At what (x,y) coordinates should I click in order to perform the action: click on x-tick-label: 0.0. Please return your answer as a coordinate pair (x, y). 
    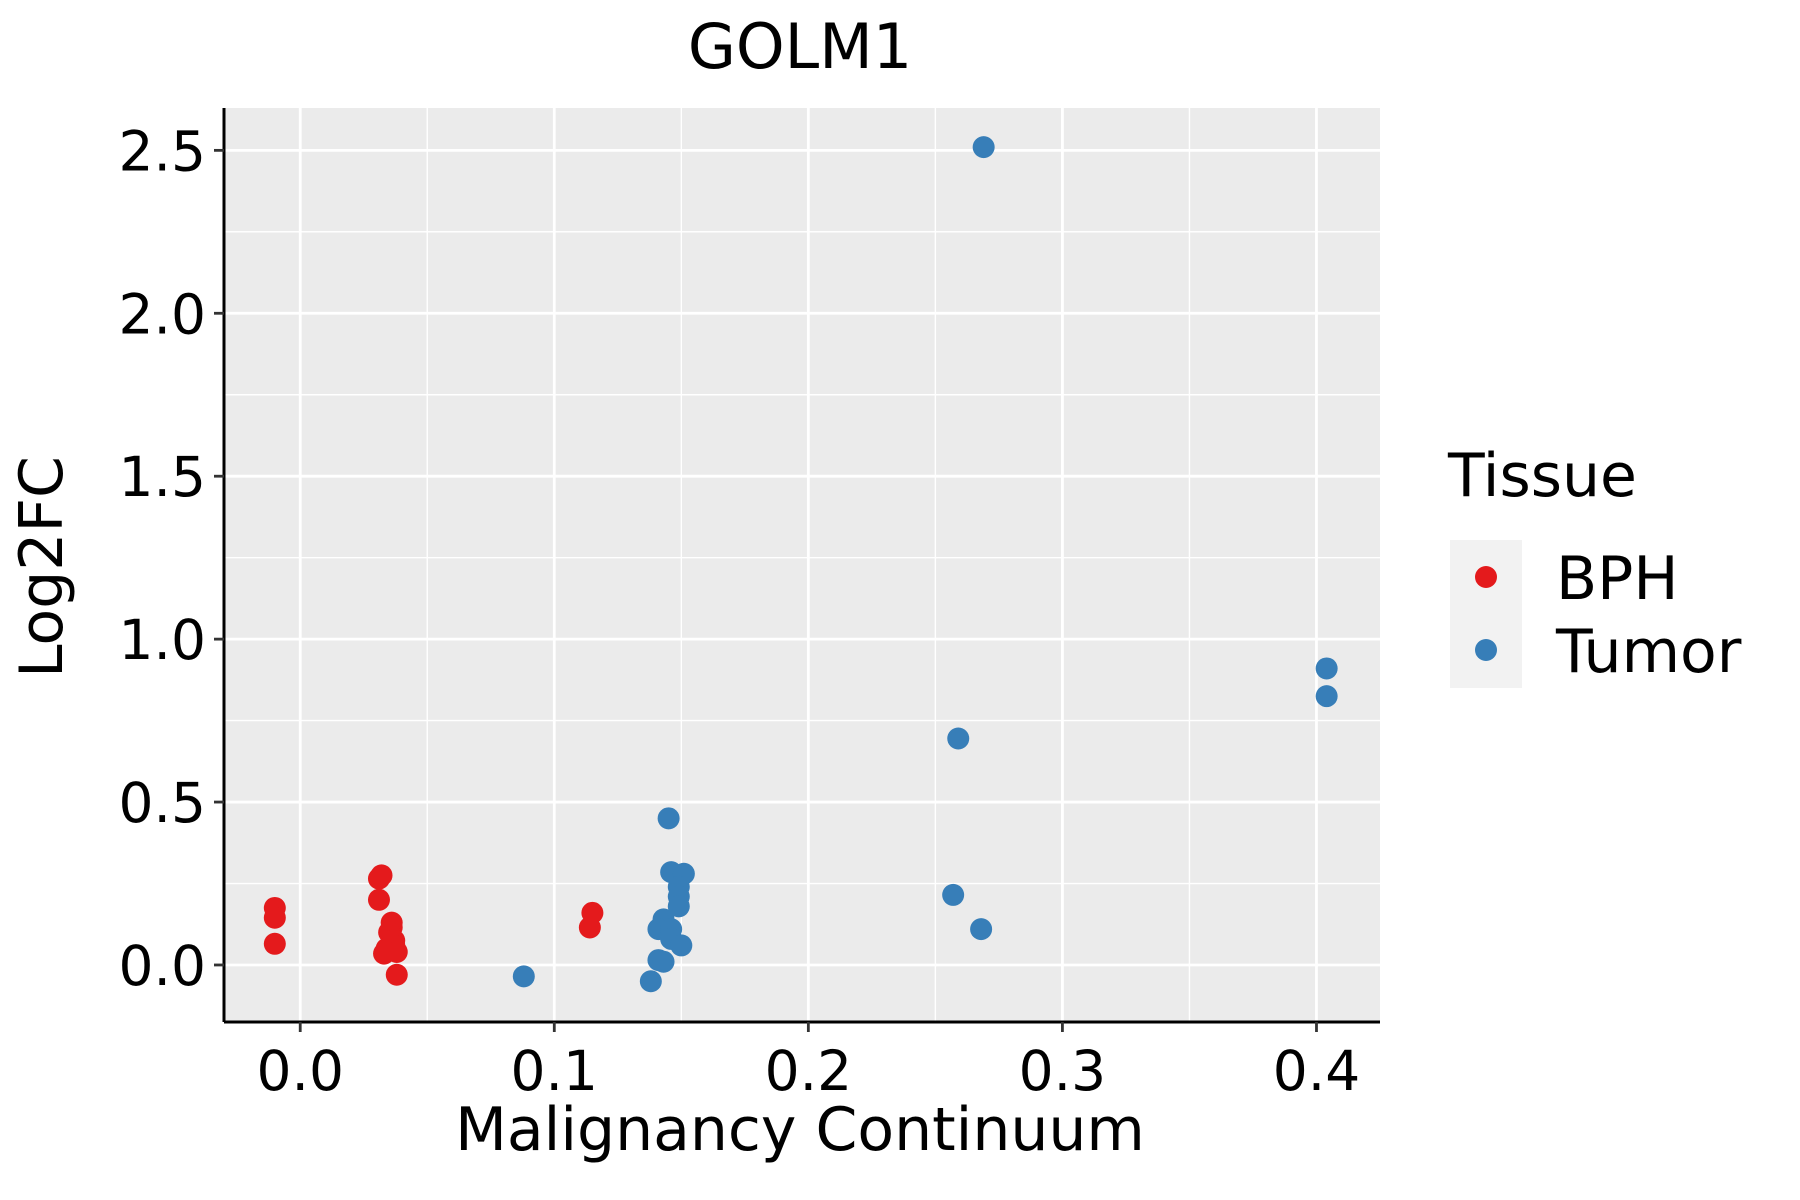
    Looking at the image, I should click on (299, 1071).